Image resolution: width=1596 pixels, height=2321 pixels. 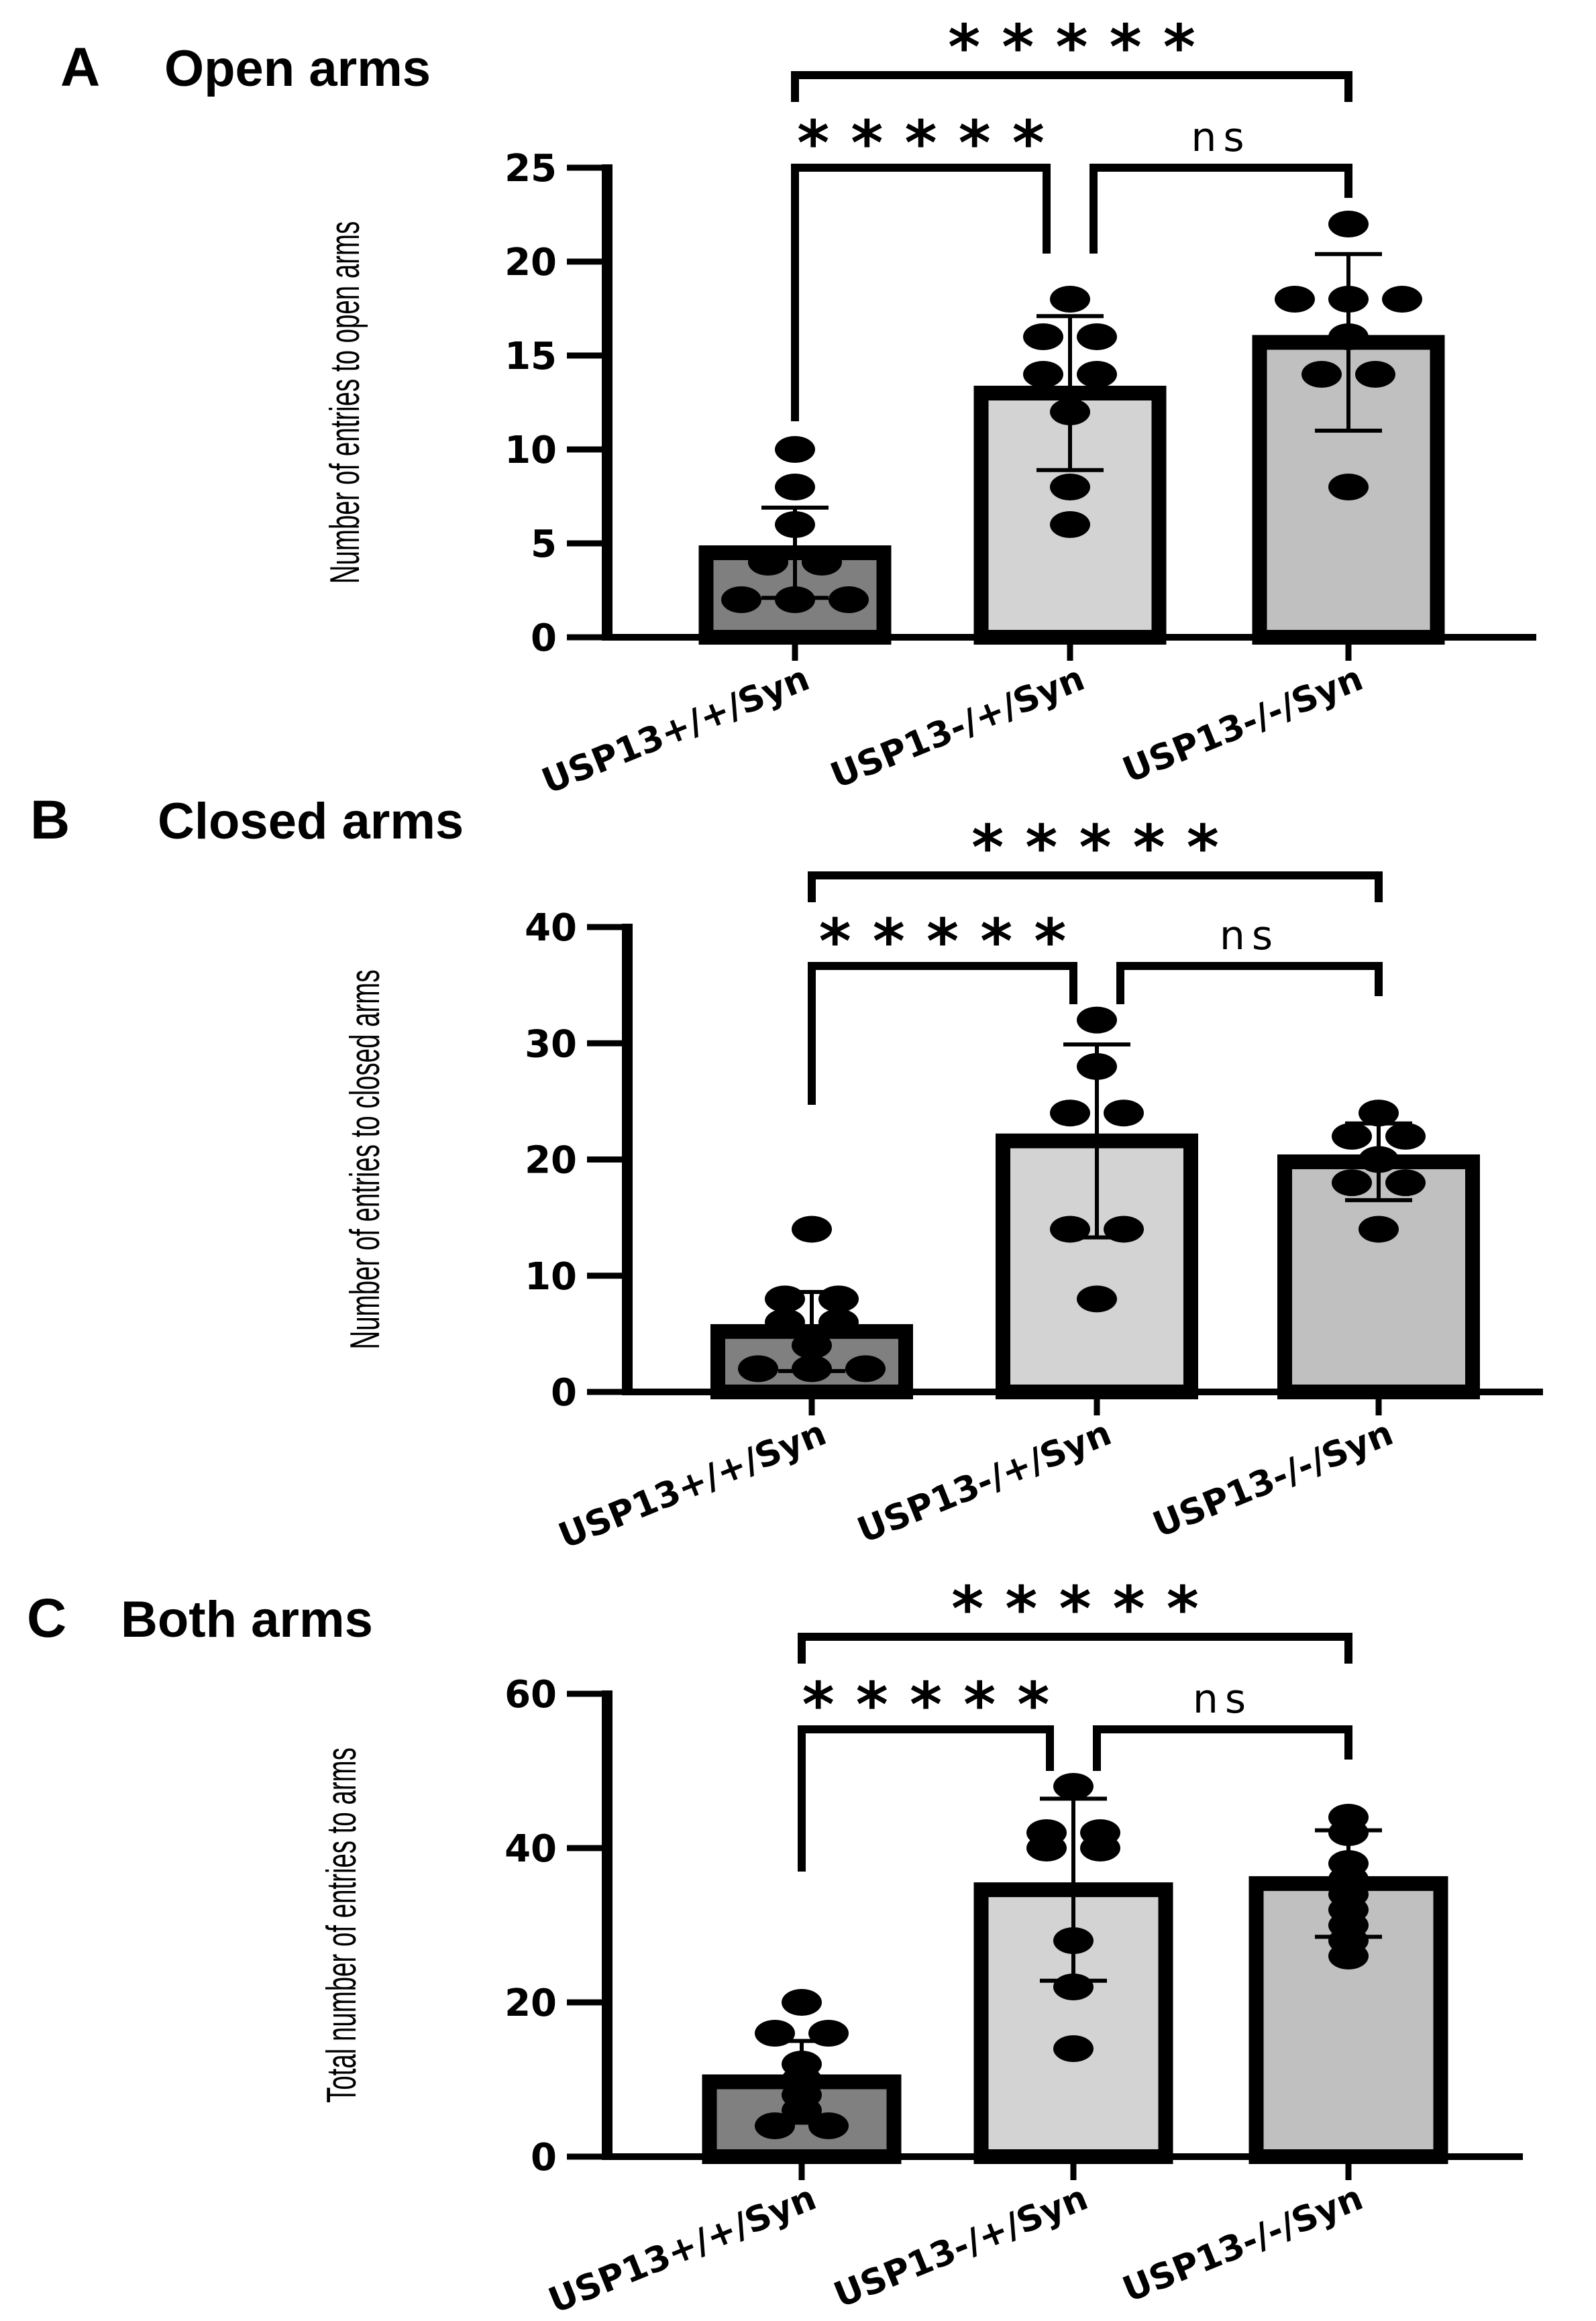 I want to click on panel-title: Both arms, so click(x=247, y=1619).